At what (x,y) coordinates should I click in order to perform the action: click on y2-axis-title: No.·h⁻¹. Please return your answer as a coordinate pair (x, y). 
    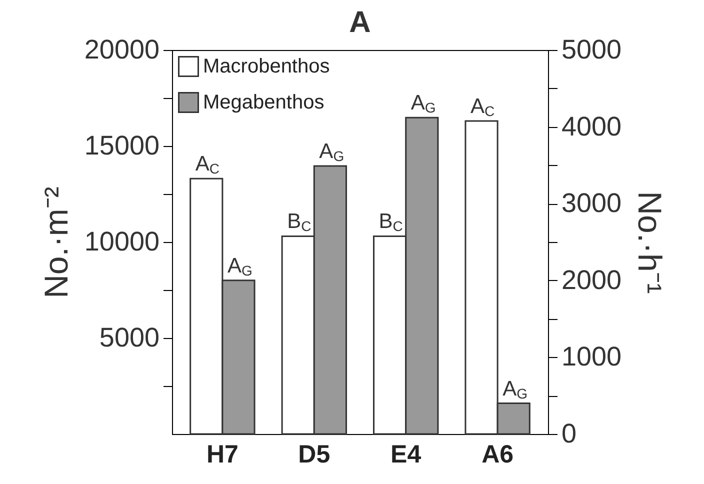
    Looking at the image, I should click on (650, 242).